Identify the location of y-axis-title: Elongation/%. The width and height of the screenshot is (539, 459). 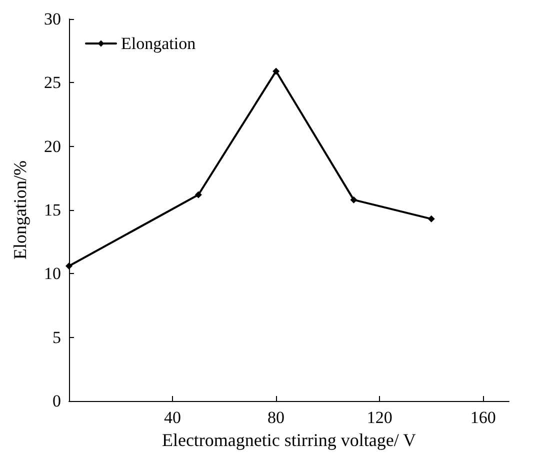
(20, 210).